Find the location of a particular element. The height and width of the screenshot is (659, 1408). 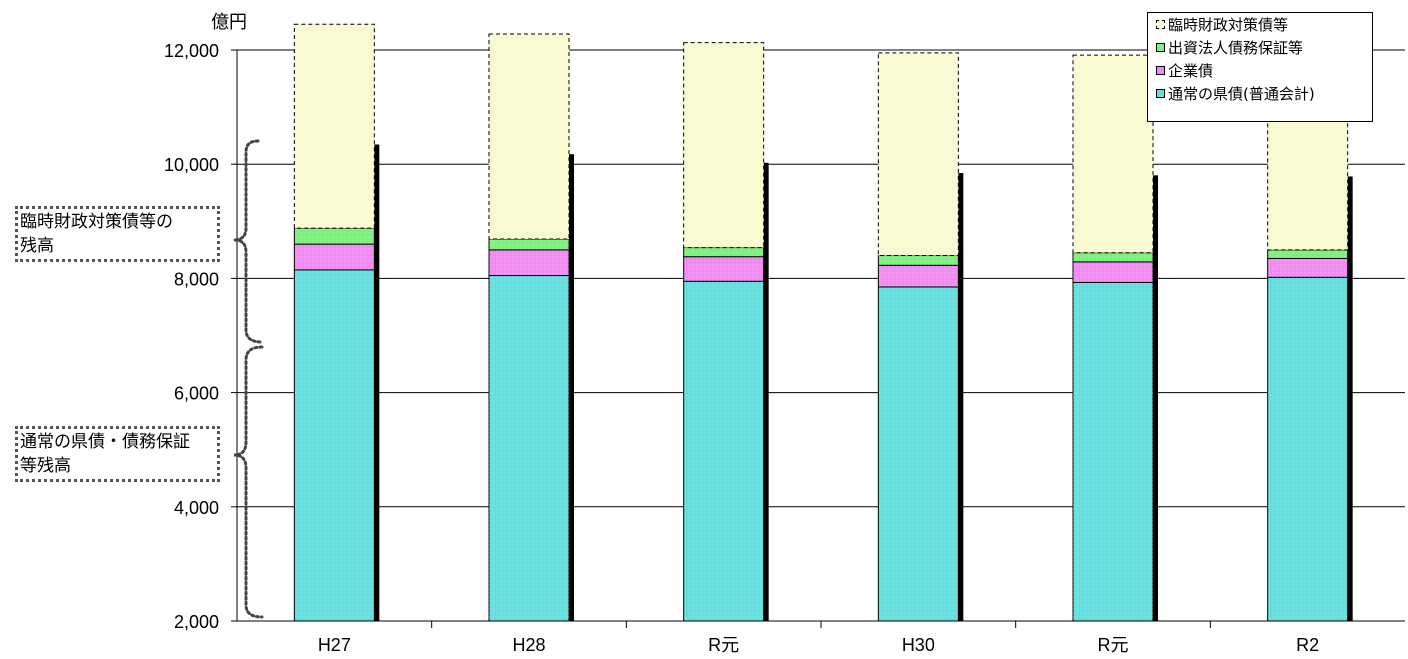

legend-swatch-temporary is located at coordinates (1160, 24).